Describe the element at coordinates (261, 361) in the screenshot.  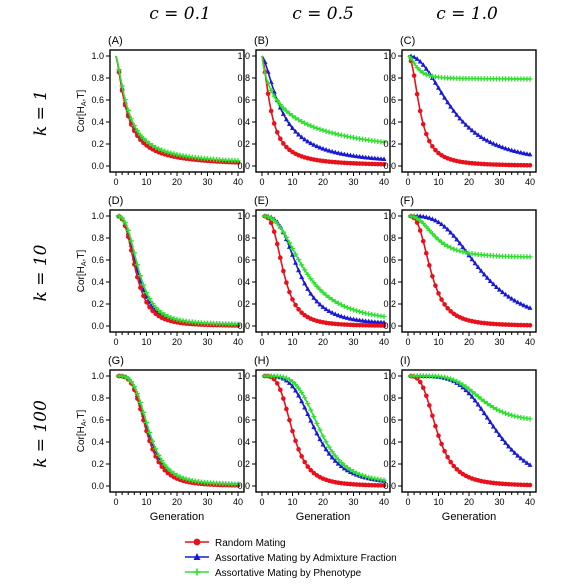
I see `panel-label: (H)` at that location.